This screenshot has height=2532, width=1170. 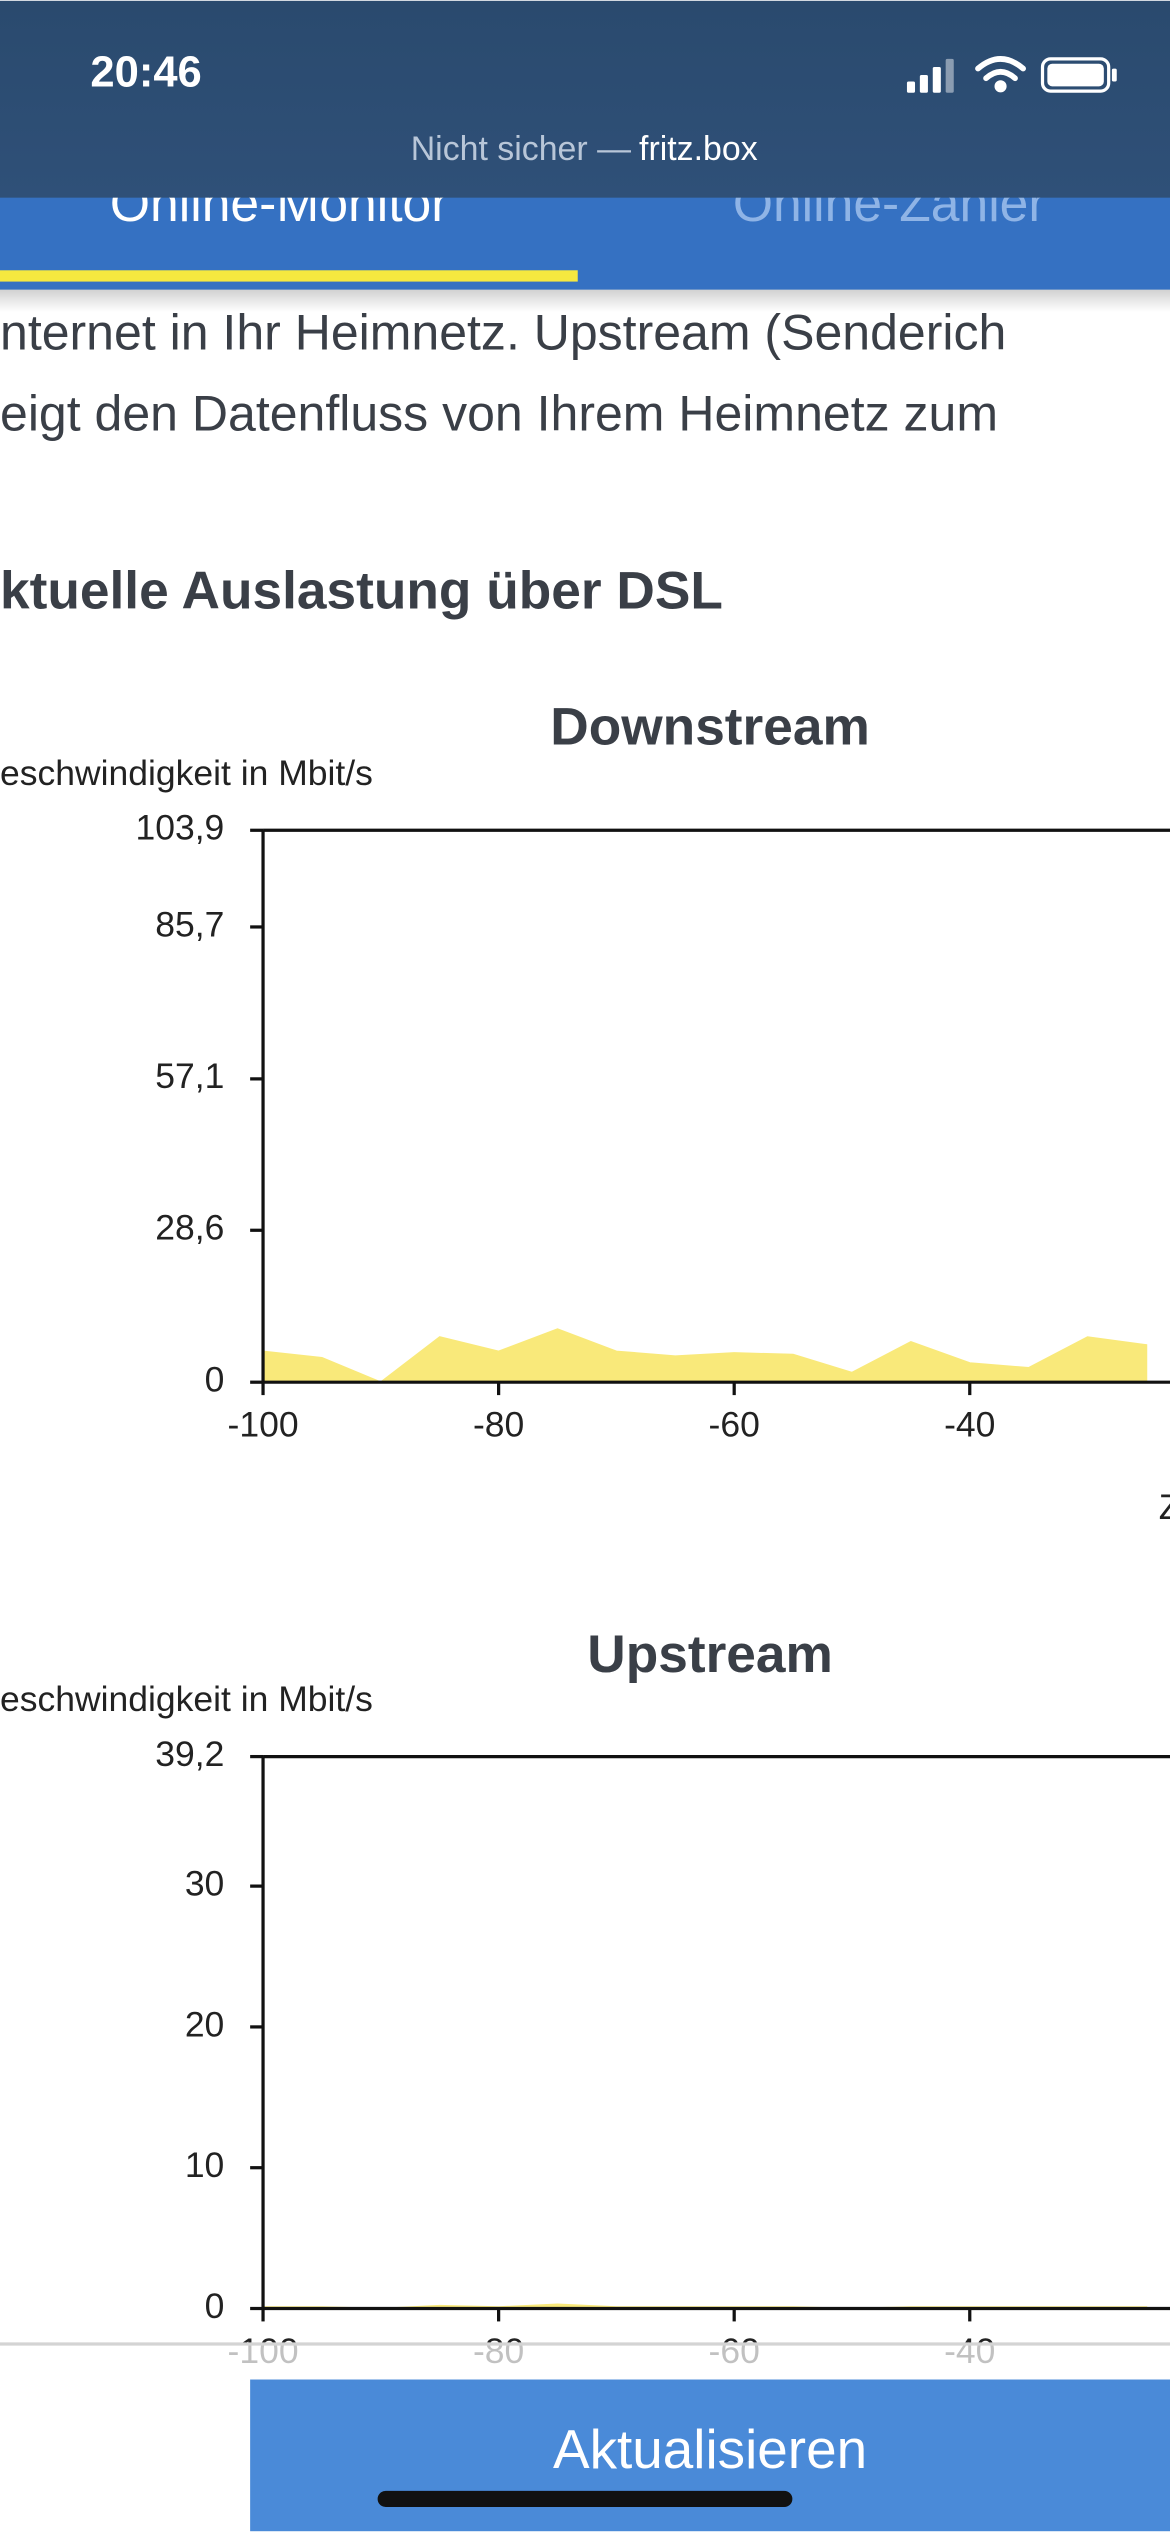 I want to click on wifi-icon, so click(x=1000, y=74).